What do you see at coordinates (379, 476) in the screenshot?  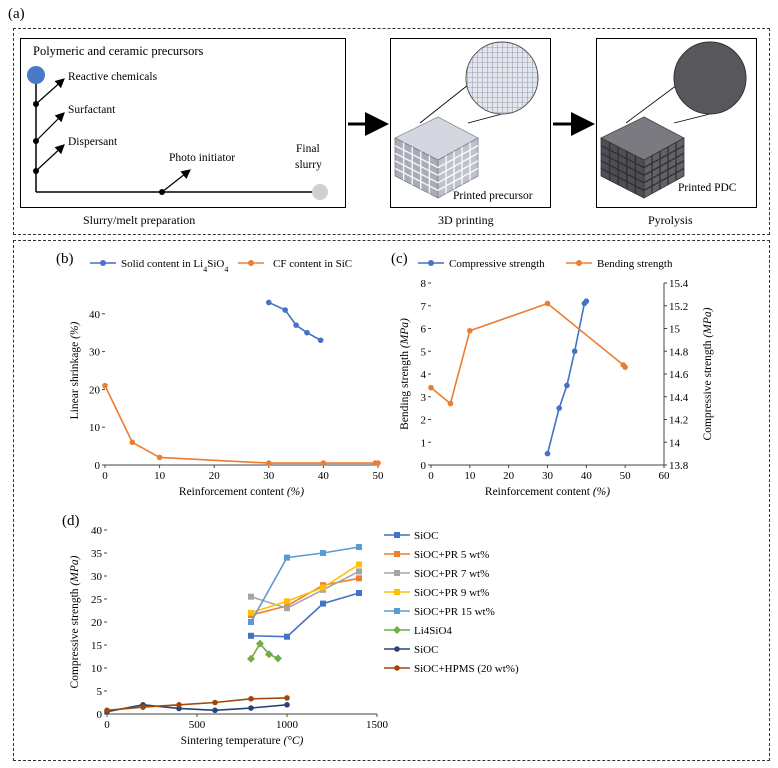 I see `x-tick-label: 50` at bounding box center [379, 476].